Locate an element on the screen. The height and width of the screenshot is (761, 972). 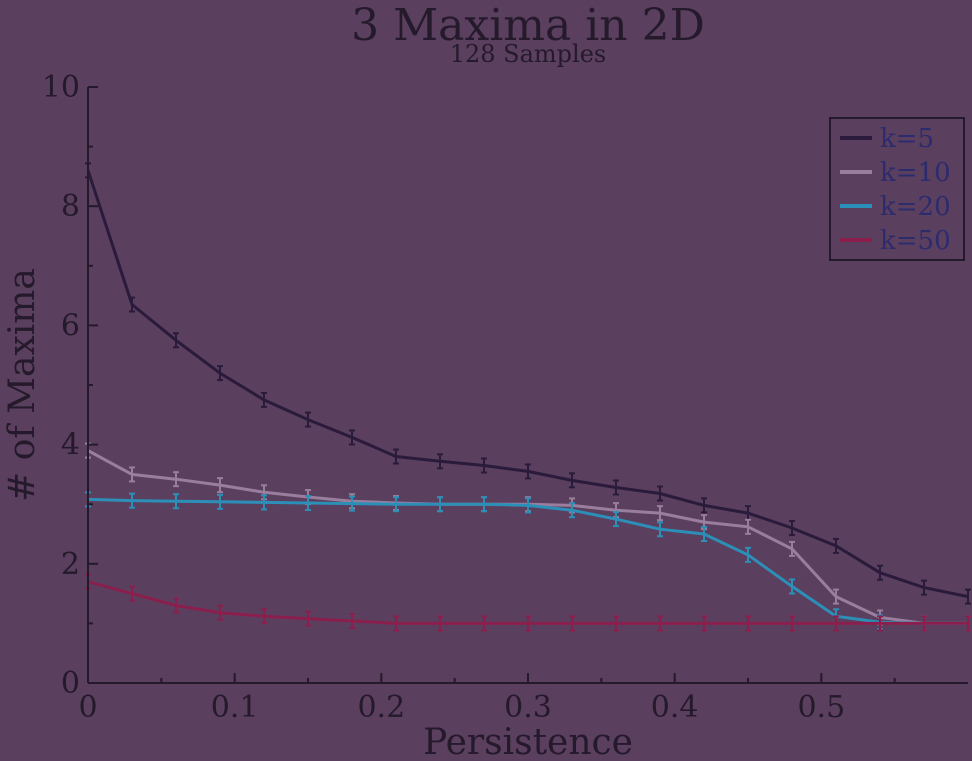
legend-label: k=10 is located at coordinates (915, 173).